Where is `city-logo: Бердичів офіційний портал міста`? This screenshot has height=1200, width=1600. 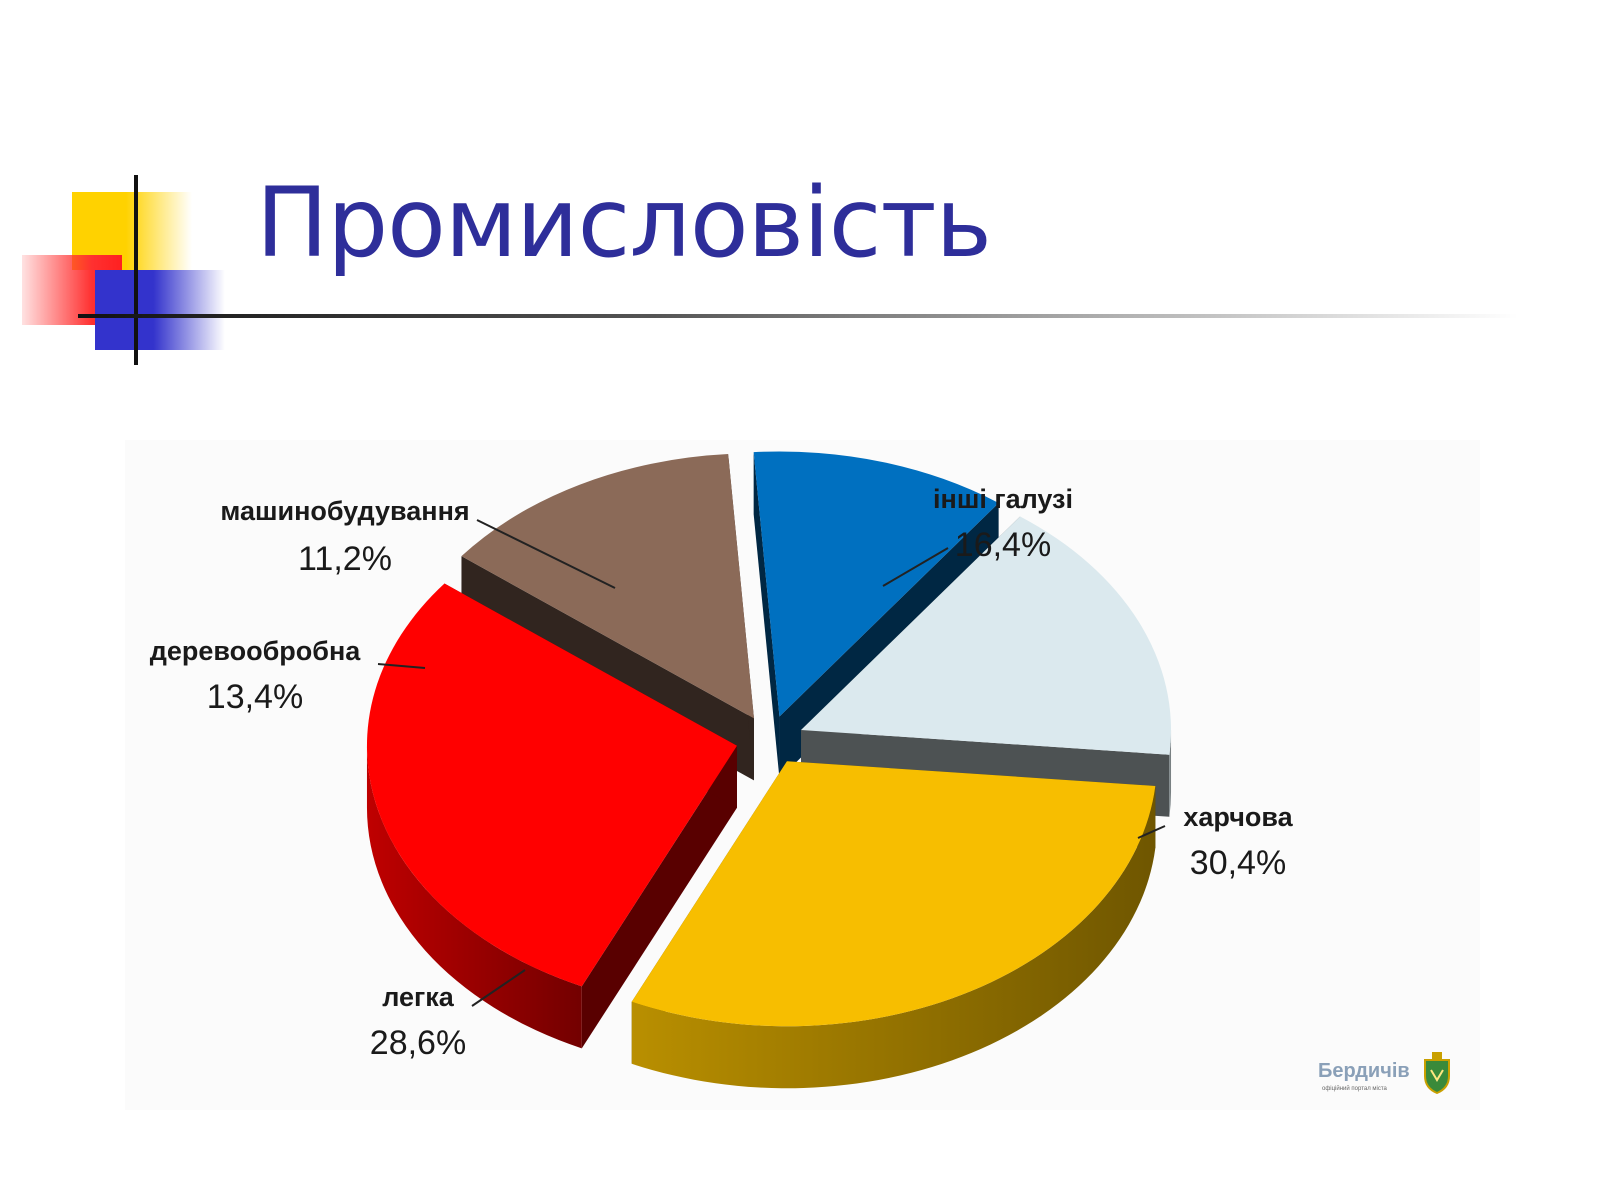
city-logo: Бердичів офіційний портал міста is located at coordinates (1388, 1076).